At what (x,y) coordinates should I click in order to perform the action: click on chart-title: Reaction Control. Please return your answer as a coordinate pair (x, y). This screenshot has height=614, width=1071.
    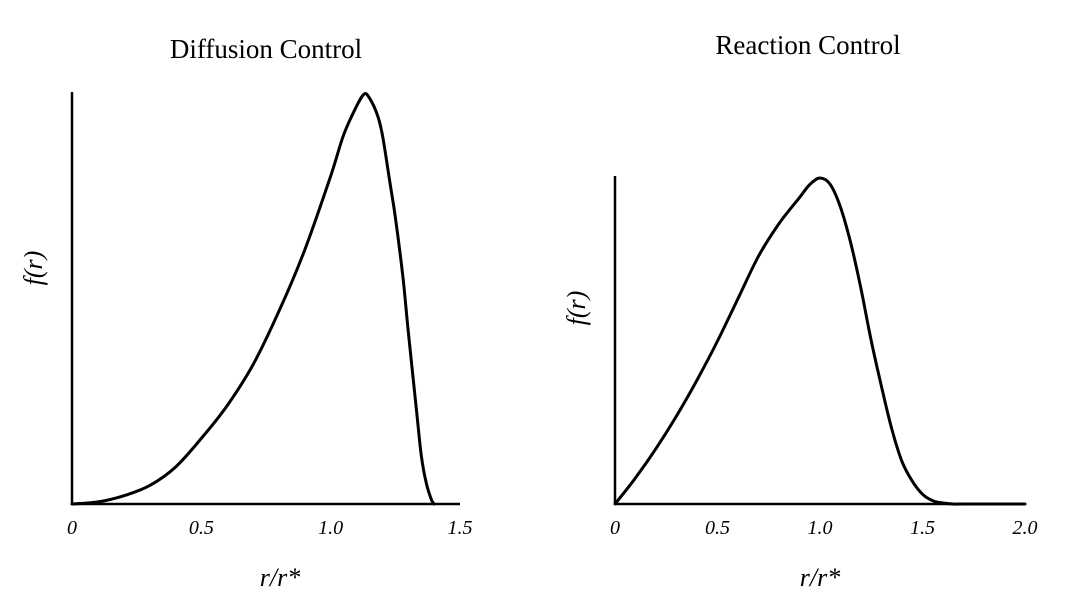
    Looking at the image, I should click on (807, 45).